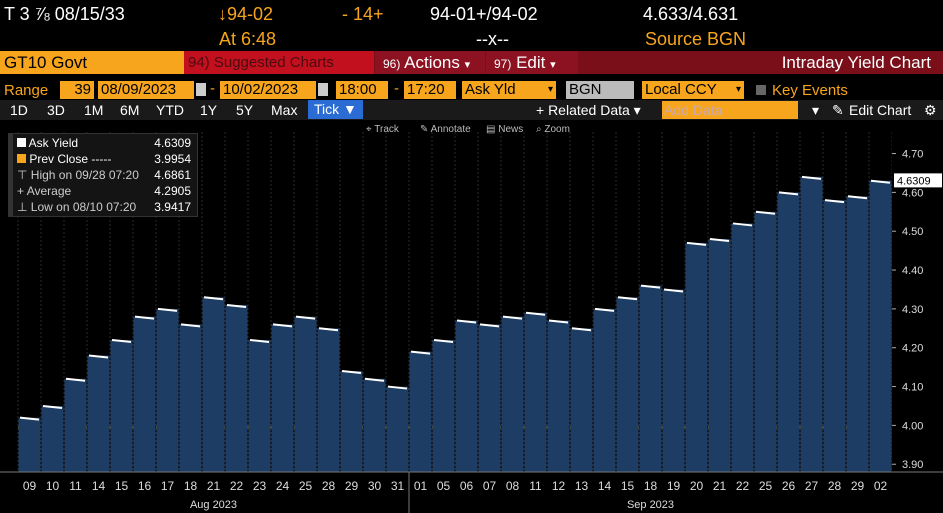 The width and height of the screenshot is (943, 513). I want to click on y-tick-label: 4.20, so click(912, 349).